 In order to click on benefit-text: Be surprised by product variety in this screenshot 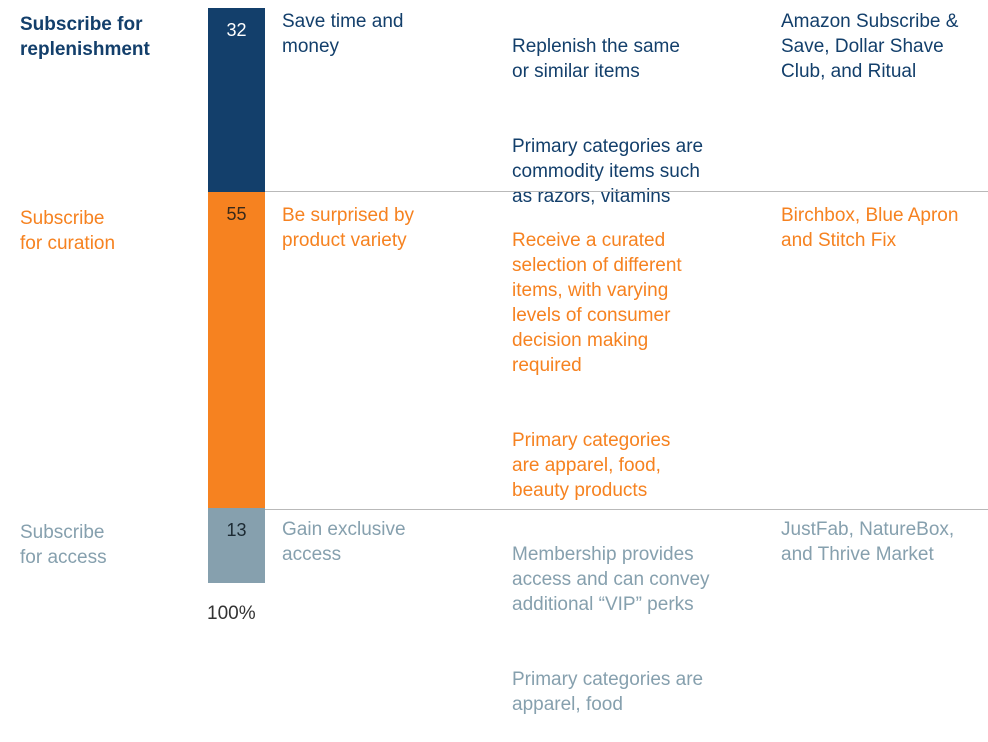, I will do `click(348, 228)`.